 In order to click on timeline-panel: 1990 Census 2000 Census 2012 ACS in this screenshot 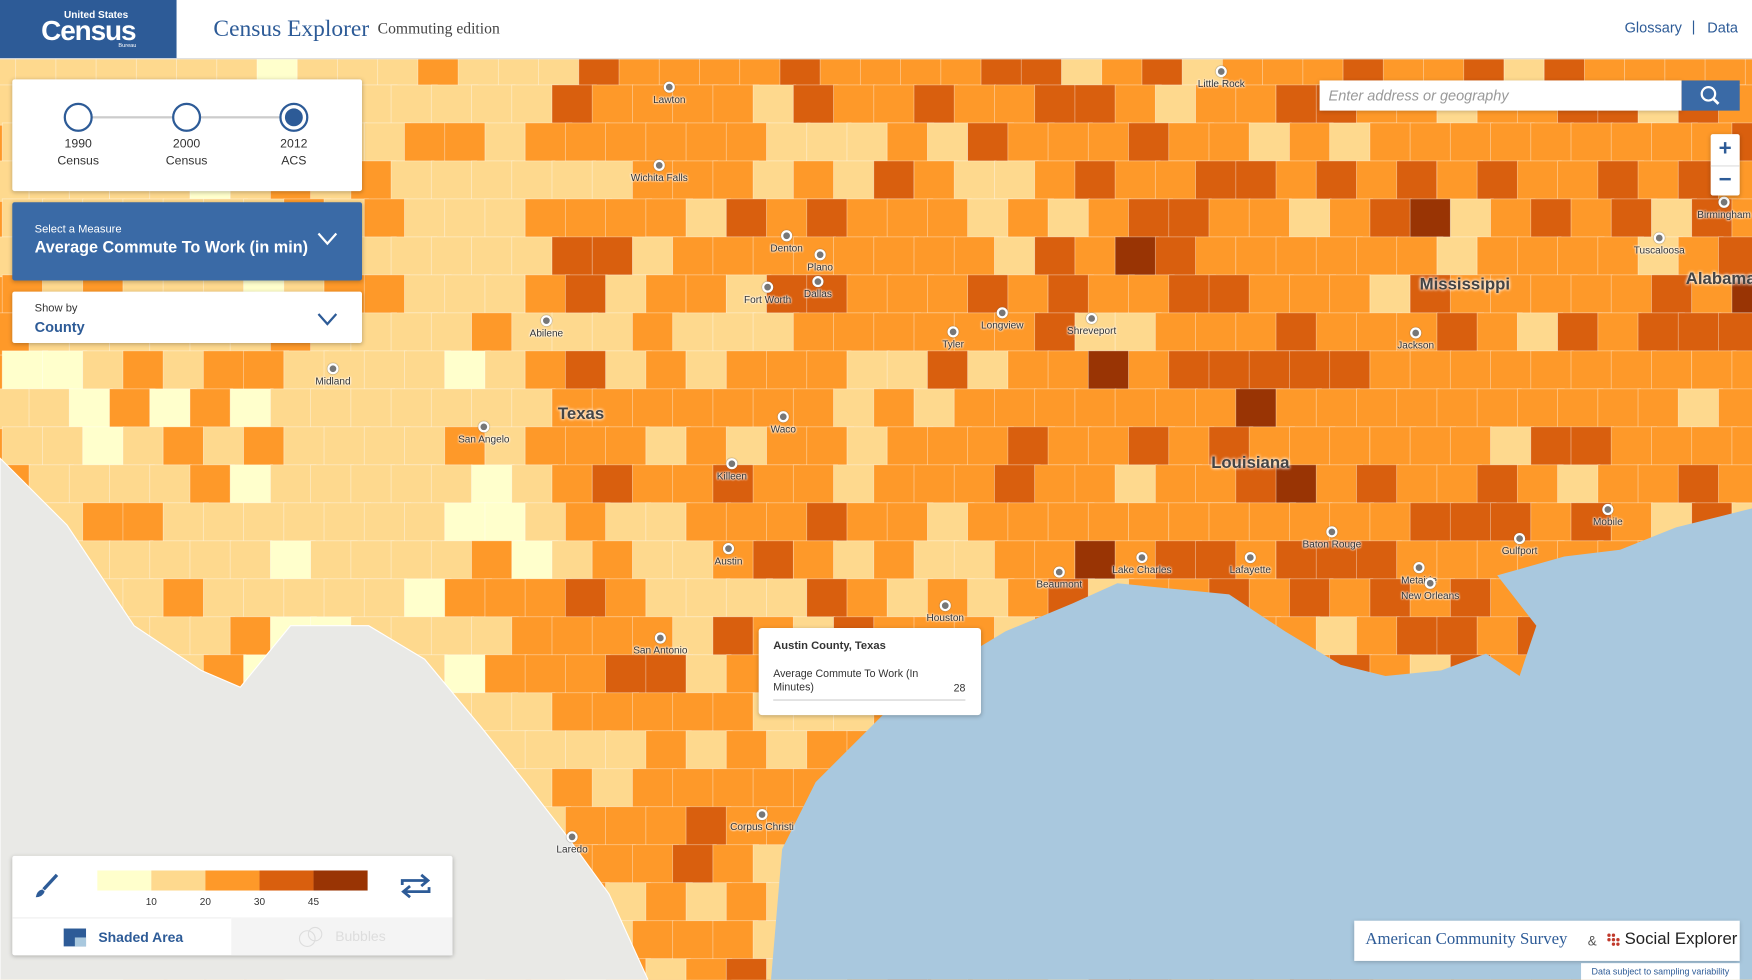, I will do `click(187, 135)`.